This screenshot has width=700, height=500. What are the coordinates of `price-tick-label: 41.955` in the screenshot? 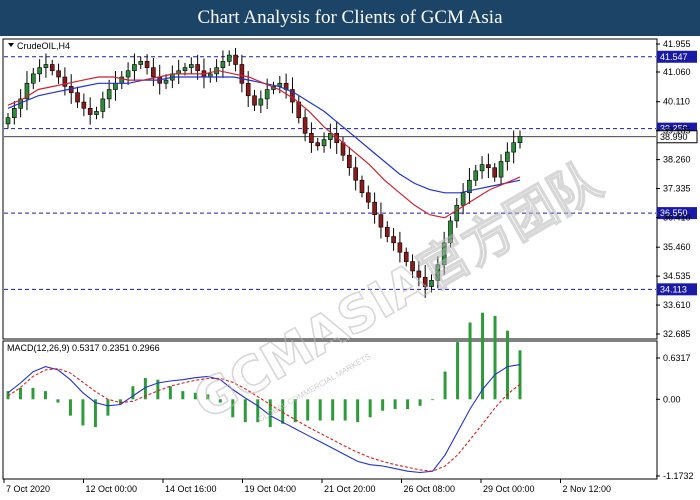 It's located at (677, 44).